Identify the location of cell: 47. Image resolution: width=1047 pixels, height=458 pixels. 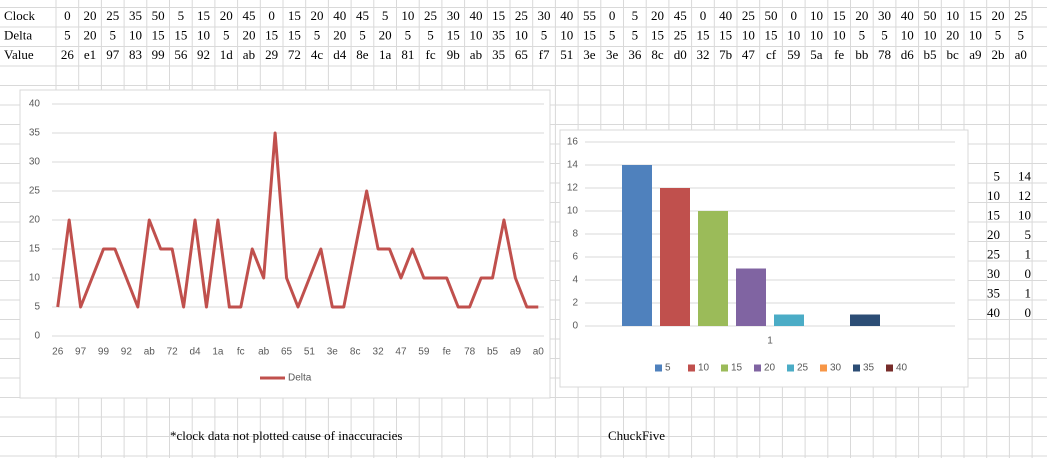
(749, 54).